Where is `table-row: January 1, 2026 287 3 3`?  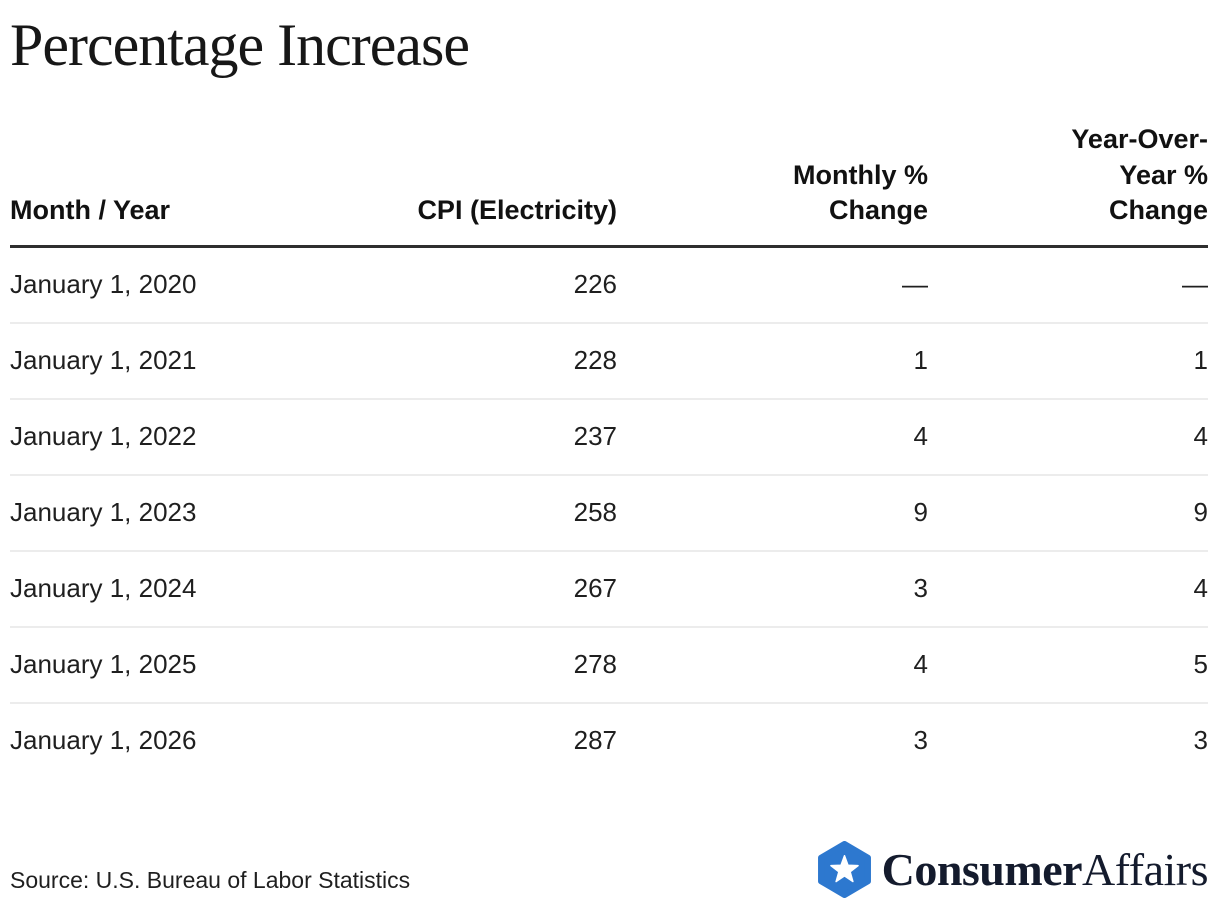 table-row: January 1, 2026 287 3 3 is located at coordinates (609, 740).